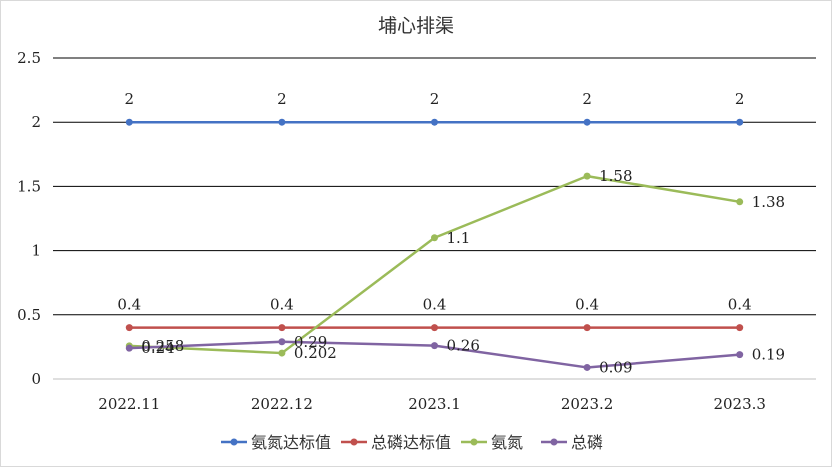  Describe the element at coordinates (434, 404) in the screenshot. I see `x-tick-label: 2023.1` at that location.